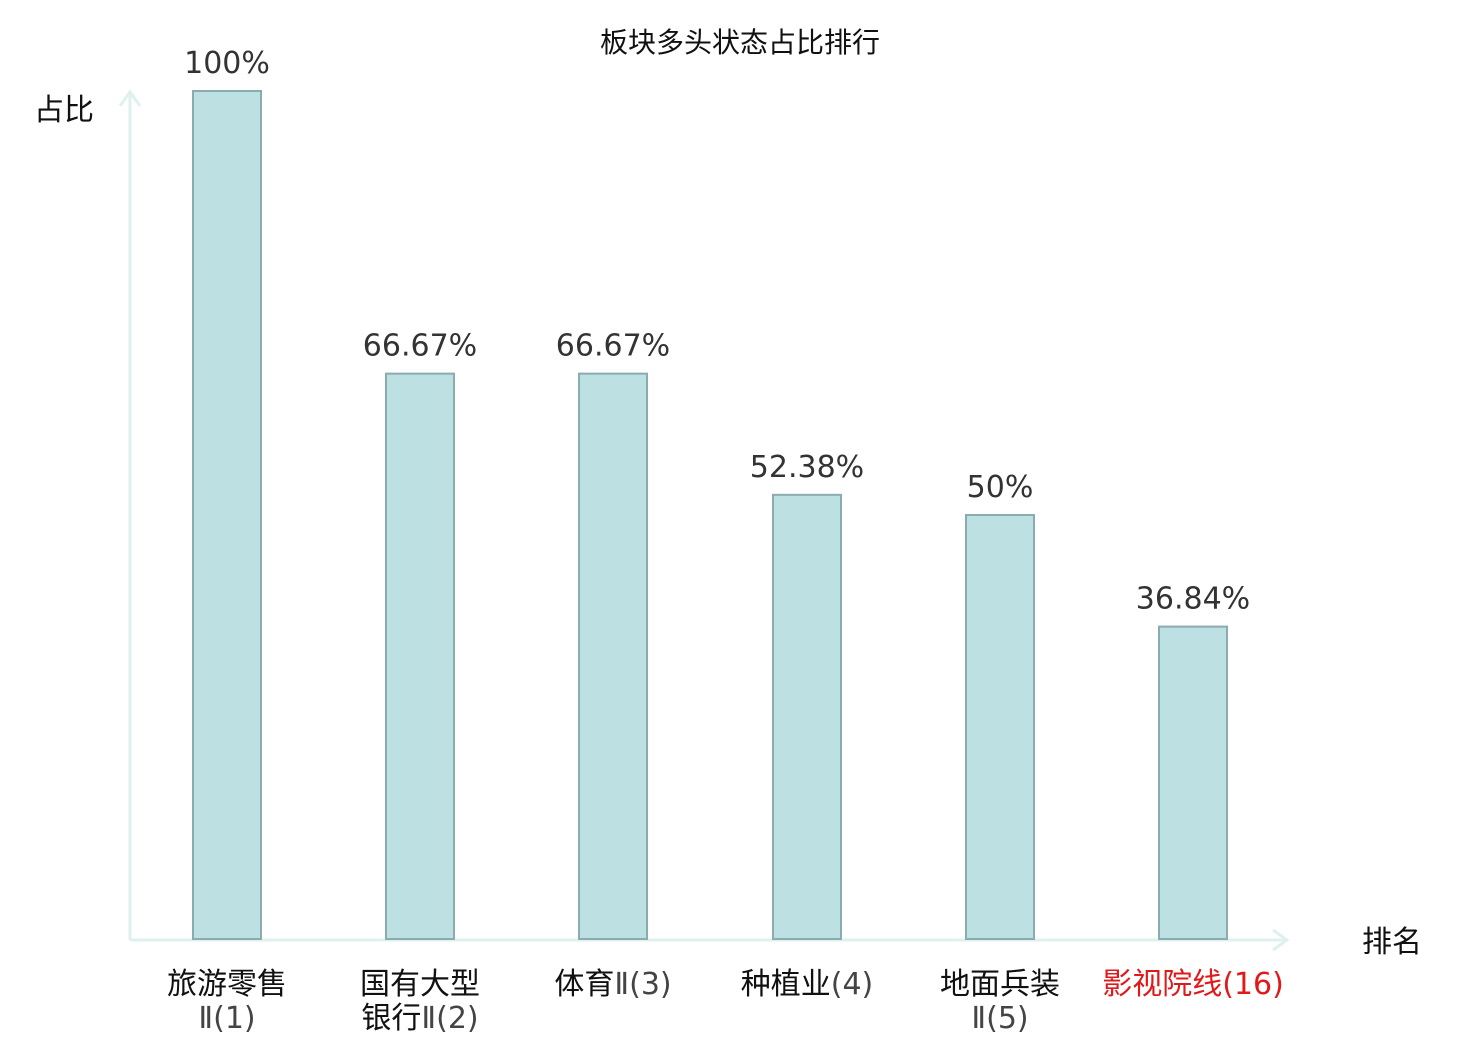 This screenshot has width=1480, height=1040. Describe the element at coordinates (613, 346) in the screenshot. I see `value-label-3: 66.67%` at that location.